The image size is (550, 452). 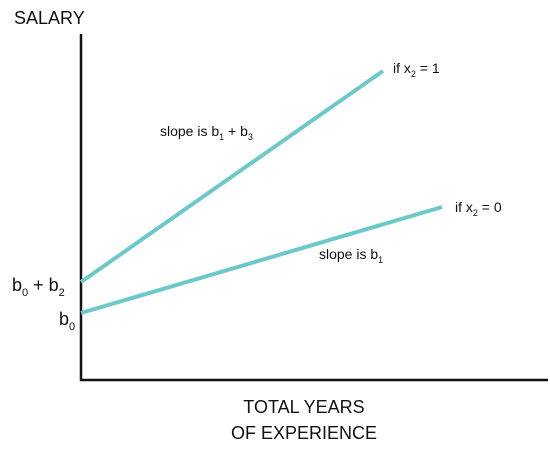 What do you see at coordinates (17, 285) in the screenshot?
I see `intercept-high-b0: b` at bounding box center [17, 285].